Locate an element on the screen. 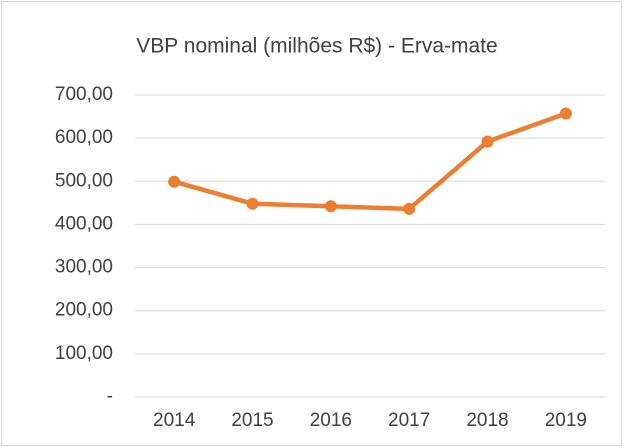 This screenshot has width=624, height=448. x-tick-label: 2014 is located at coordinates (174, 420).